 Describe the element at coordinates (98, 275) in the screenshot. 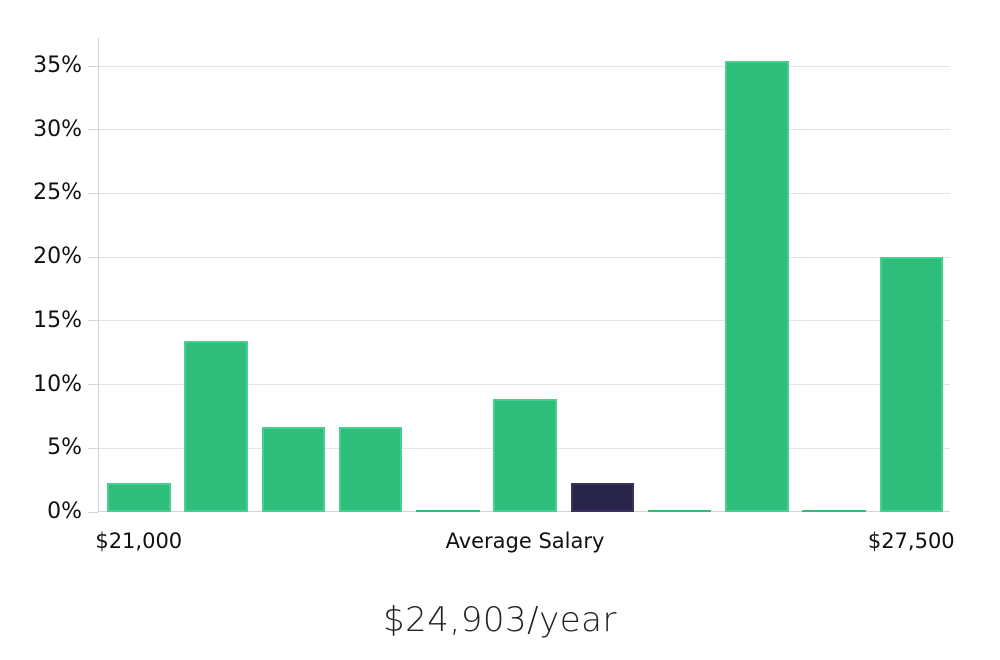

I see `y-axis-line` at that location.